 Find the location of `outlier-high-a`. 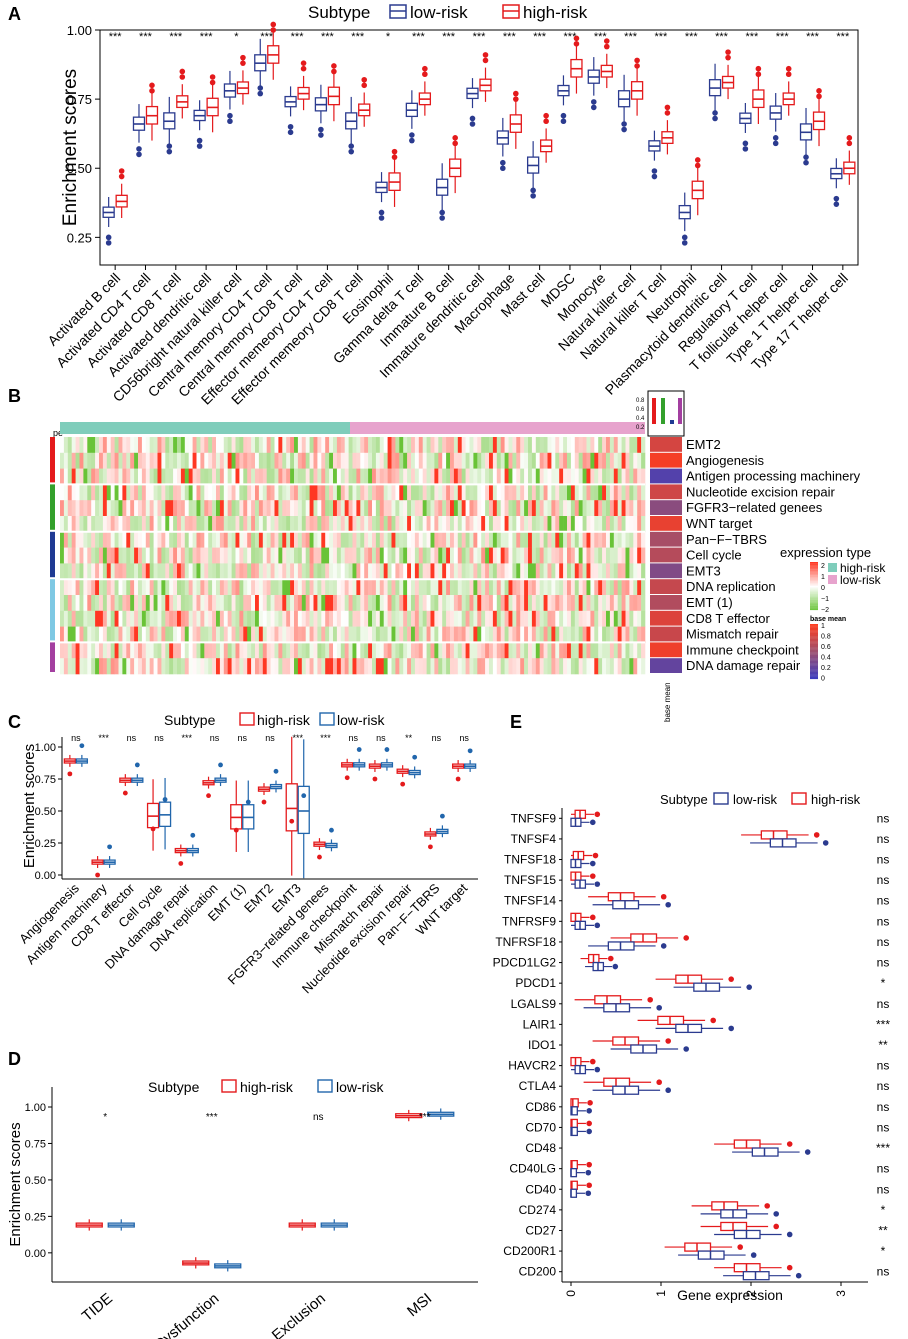

outlier-high-a is located at coordinates (546, 121).